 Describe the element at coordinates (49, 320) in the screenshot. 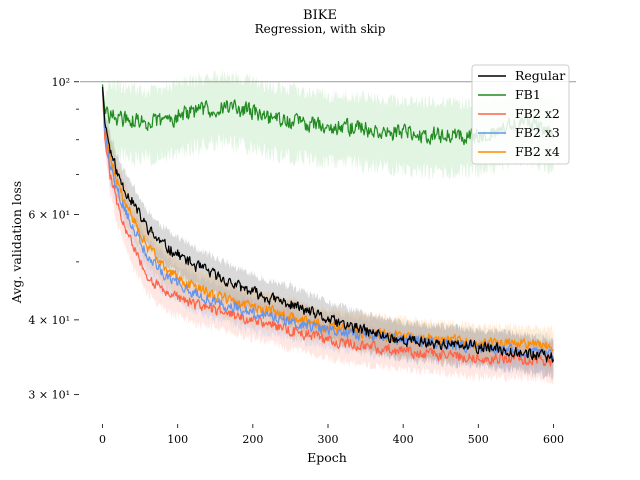

I see `y-tick-label: 4 × 10¹` at that location.